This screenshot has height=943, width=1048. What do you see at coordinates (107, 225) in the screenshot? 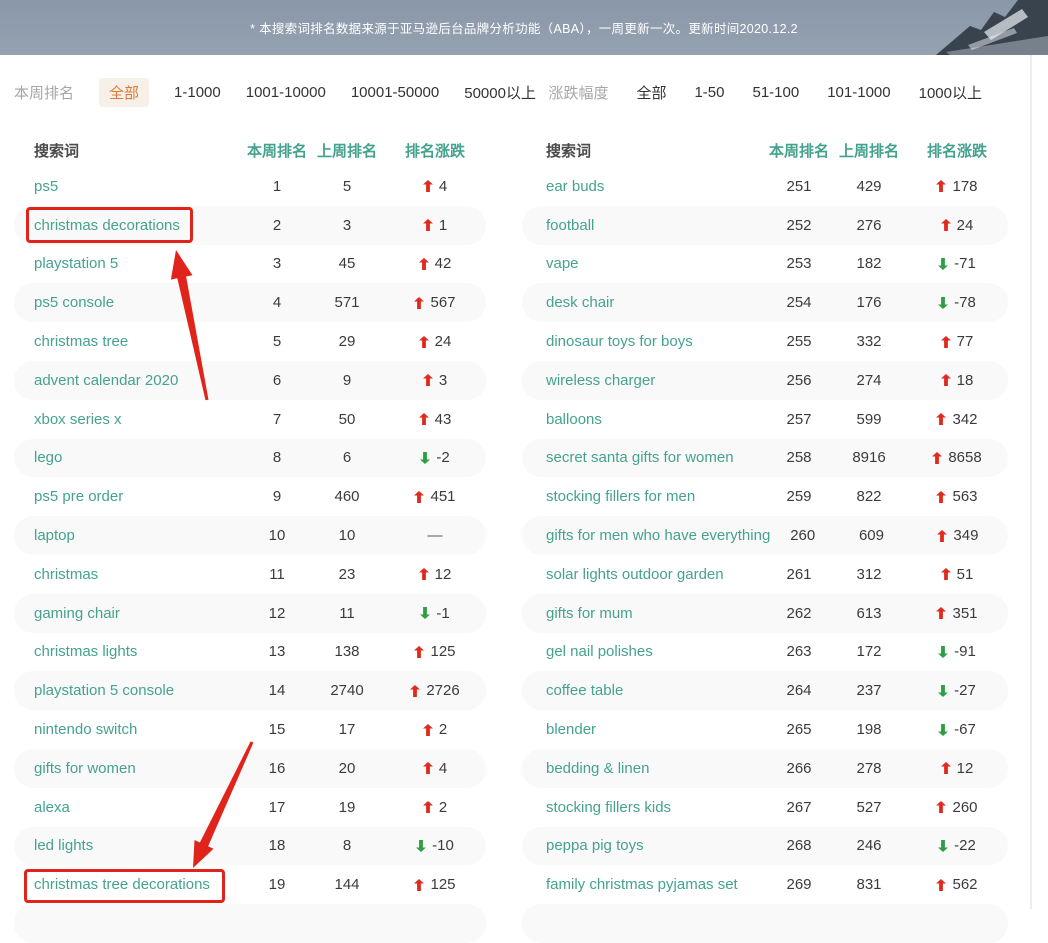
I see `search-term-link: christmas decorations` at bounding box center [107, 225].